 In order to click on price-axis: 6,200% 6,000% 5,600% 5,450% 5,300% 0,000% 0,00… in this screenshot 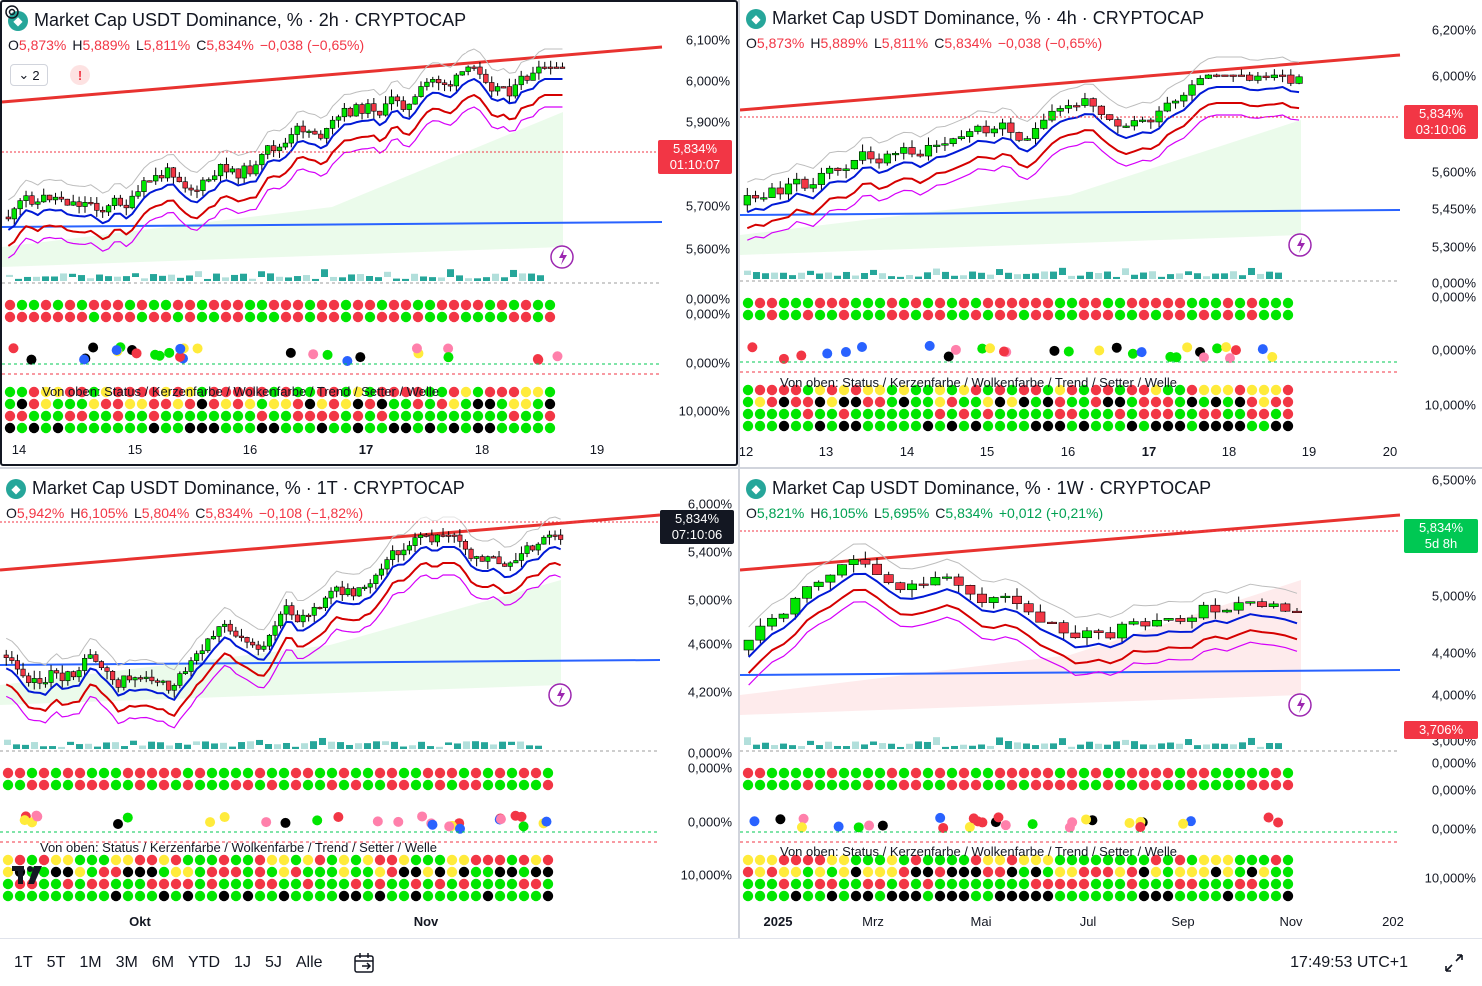, I will do `click(1442, 220)`.